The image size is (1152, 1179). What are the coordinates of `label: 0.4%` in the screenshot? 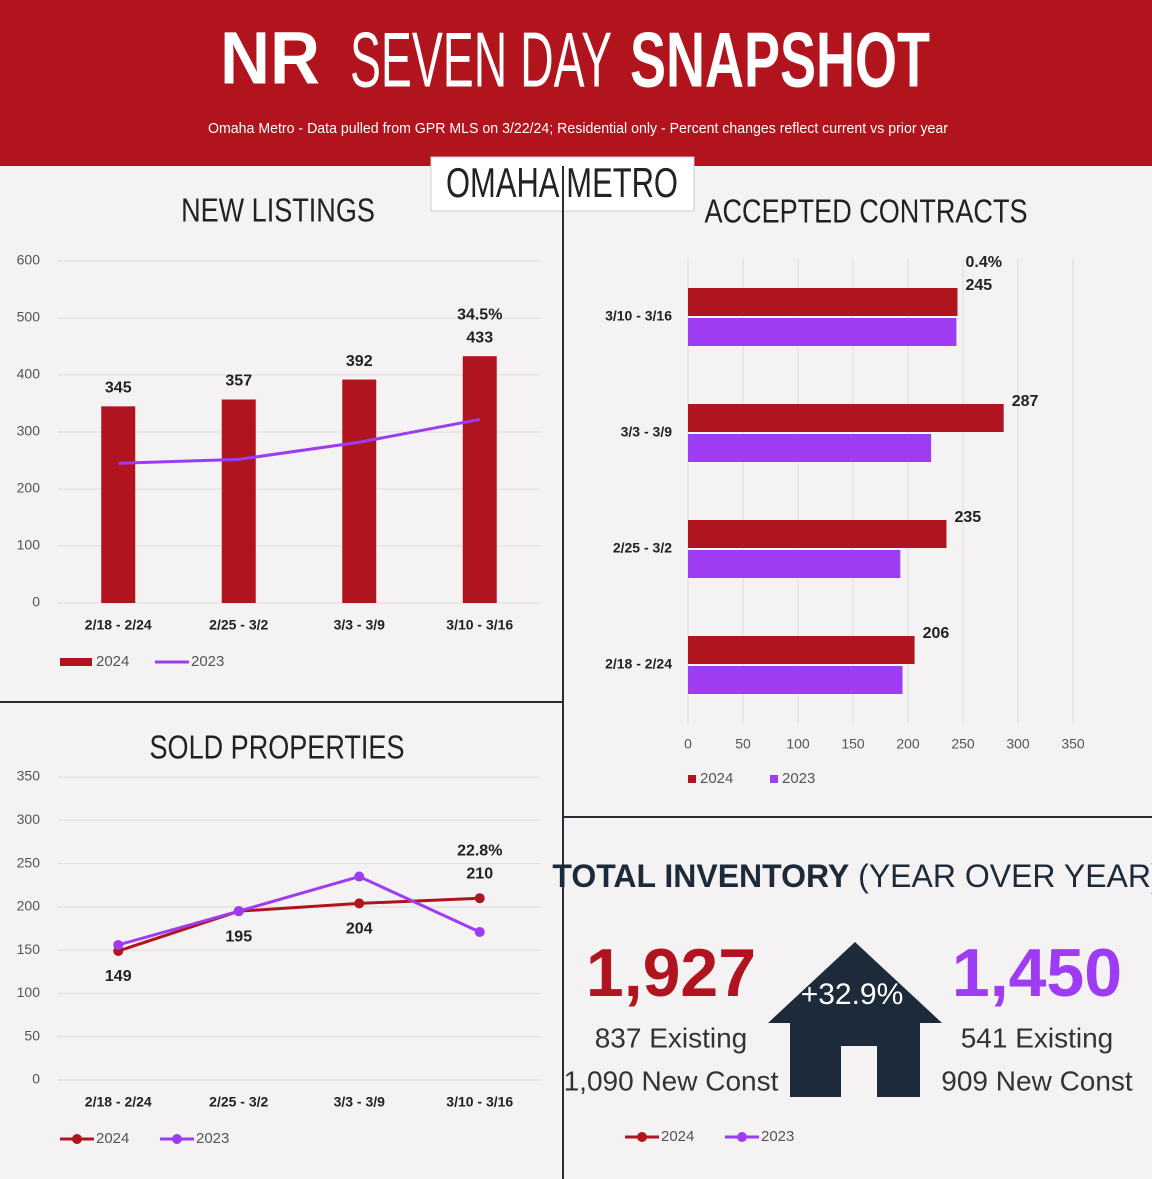 It's located at (984, 262).